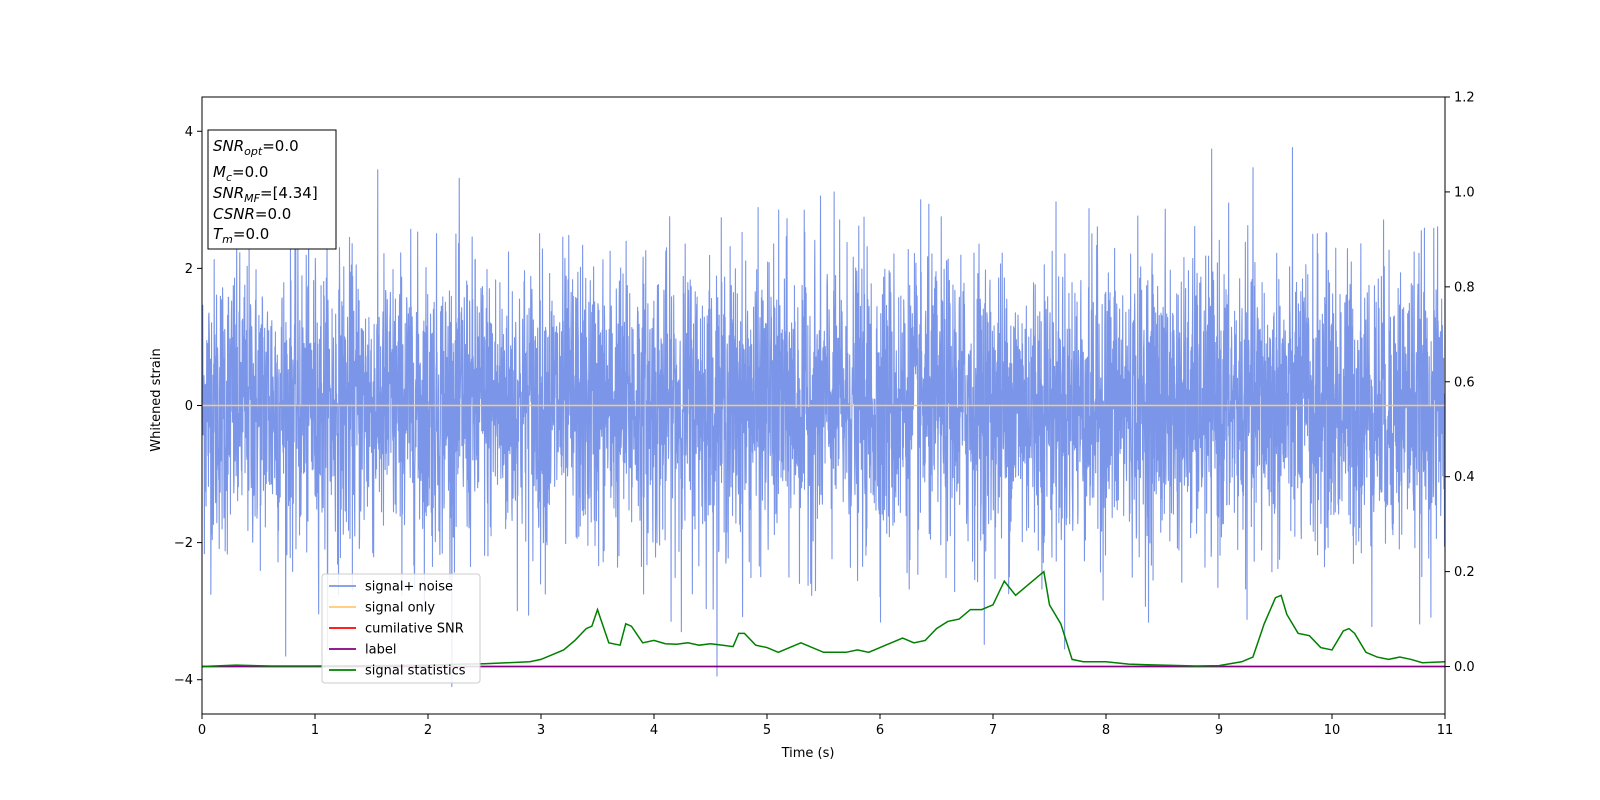  I want to click on info-line: CSNR=0.0, so click(252, 214).